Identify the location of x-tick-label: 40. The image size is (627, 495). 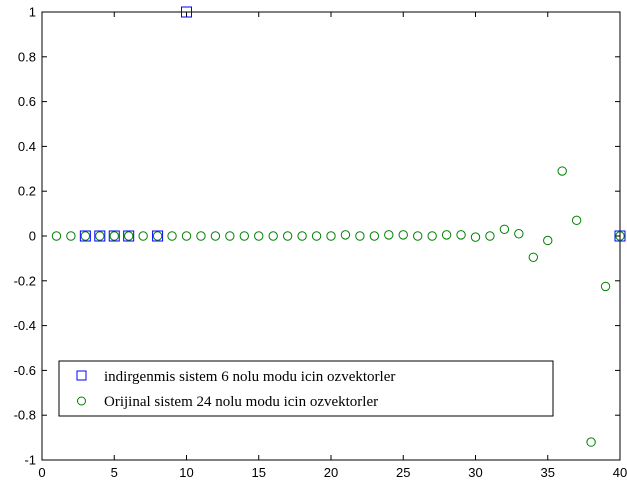
(620, 472).